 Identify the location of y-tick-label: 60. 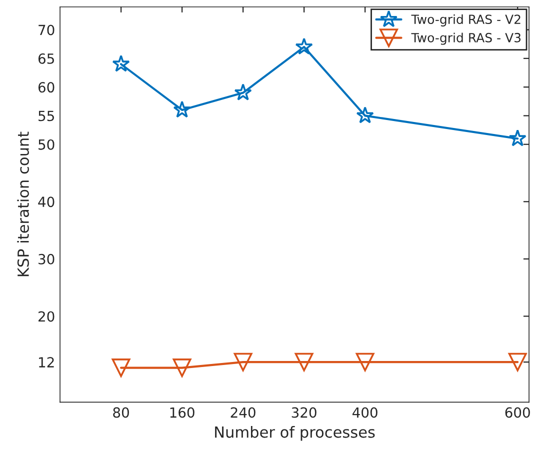
(46, 87).